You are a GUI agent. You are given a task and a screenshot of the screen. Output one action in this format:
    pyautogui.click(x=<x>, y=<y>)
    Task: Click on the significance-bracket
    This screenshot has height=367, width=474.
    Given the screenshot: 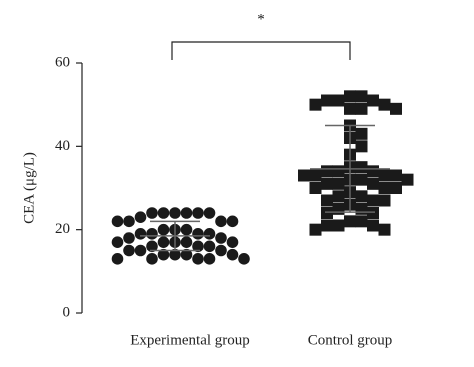 What is the action you would take?
    pyautogui.click(x=261, y=50)
    